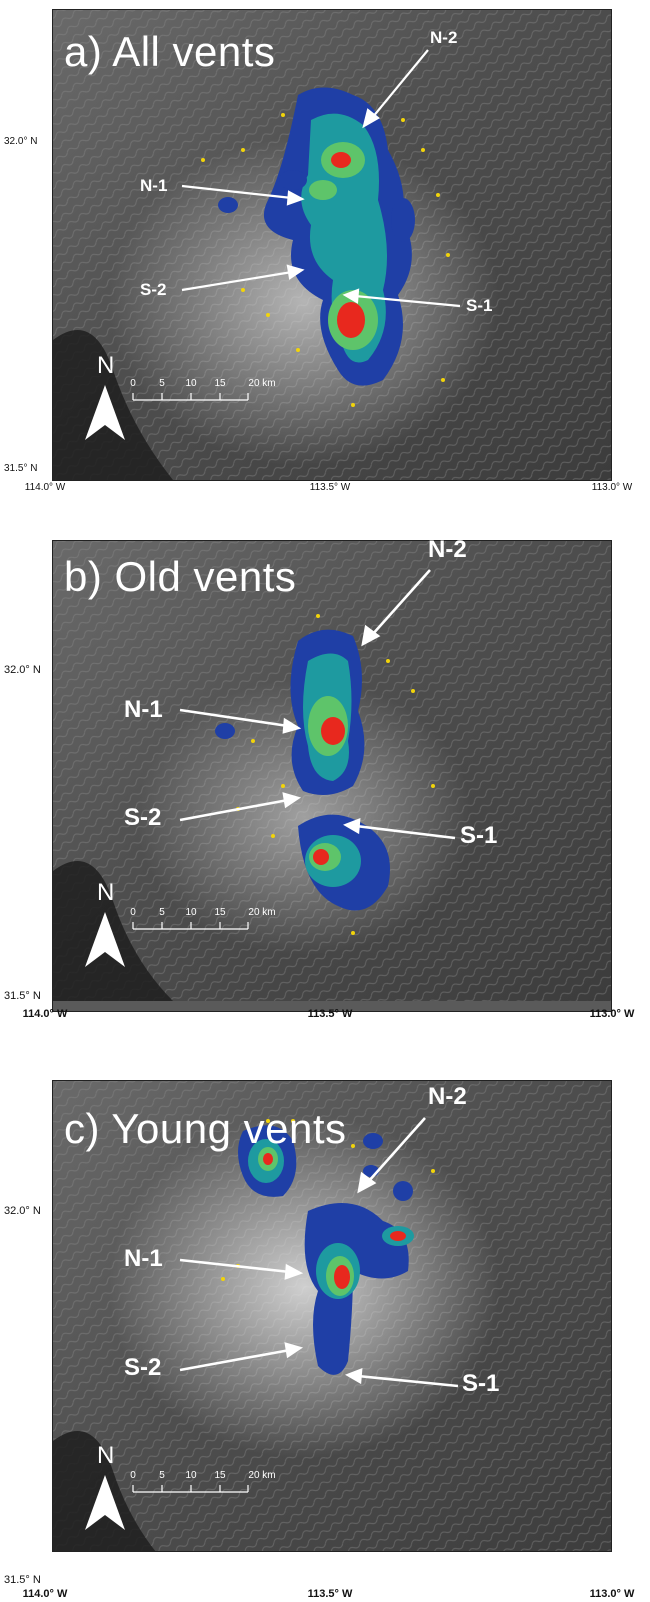  I want to click on callout-n2-b: N-2, so click(447, 549).